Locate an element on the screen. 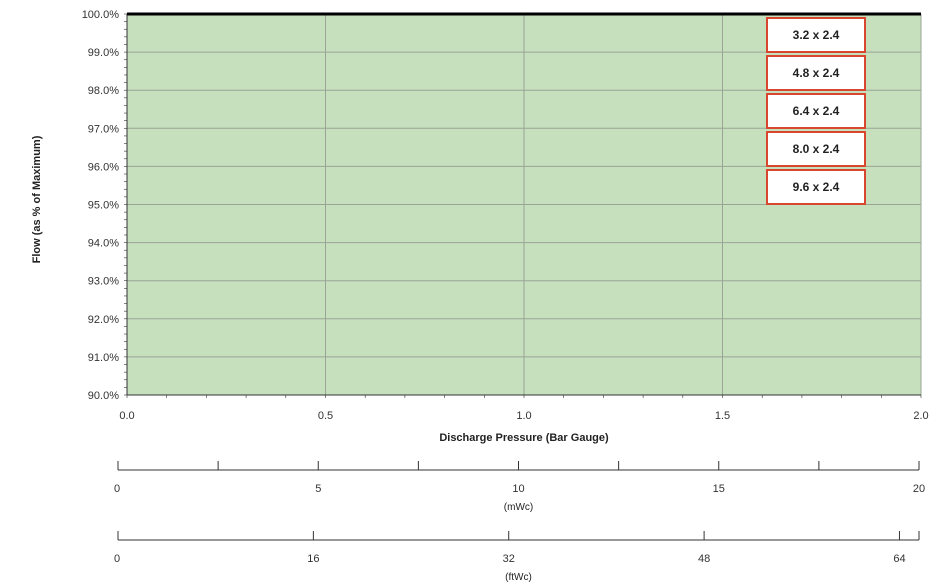 The image size is (943, 587). legend-item: 4.8 x 2.4 is located at coordinates (816, 73).